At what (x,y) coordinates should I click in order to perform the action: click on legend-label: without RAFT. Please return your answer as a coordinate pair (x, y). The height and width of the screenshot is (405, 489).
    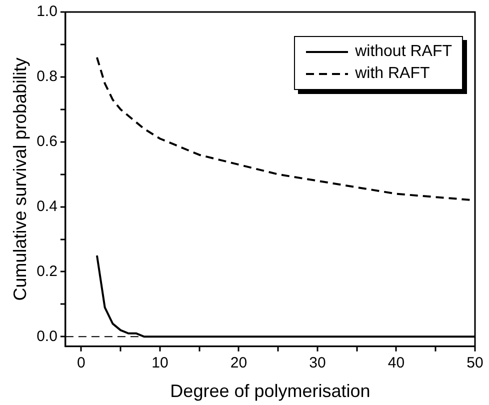
    Looking at the image, I should click on (403, 52).